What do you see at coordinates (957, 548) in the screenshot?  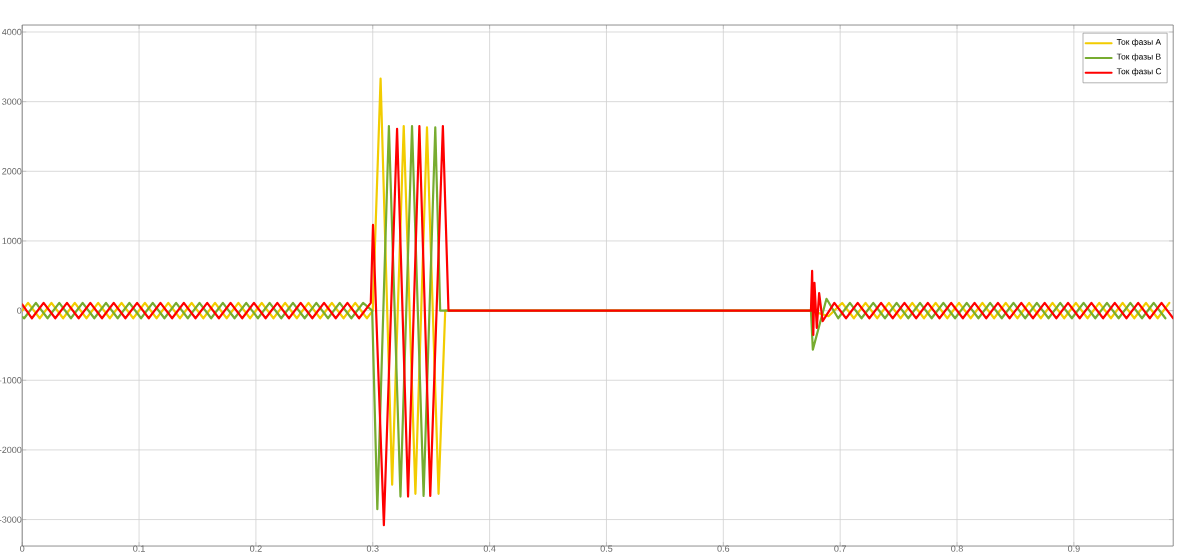 I see `x-tick-label: 0.8` at bounding box center [957, 548].